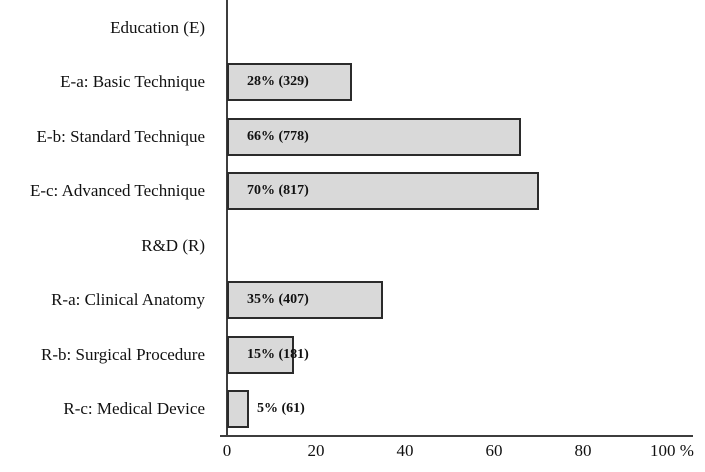 The height and width of the screenshot is (472, 705). What do you see at coordinates (278, 299) in the screenshot?
I see `bar-value-label: 35% (407)` at bounding box center [278, 299].